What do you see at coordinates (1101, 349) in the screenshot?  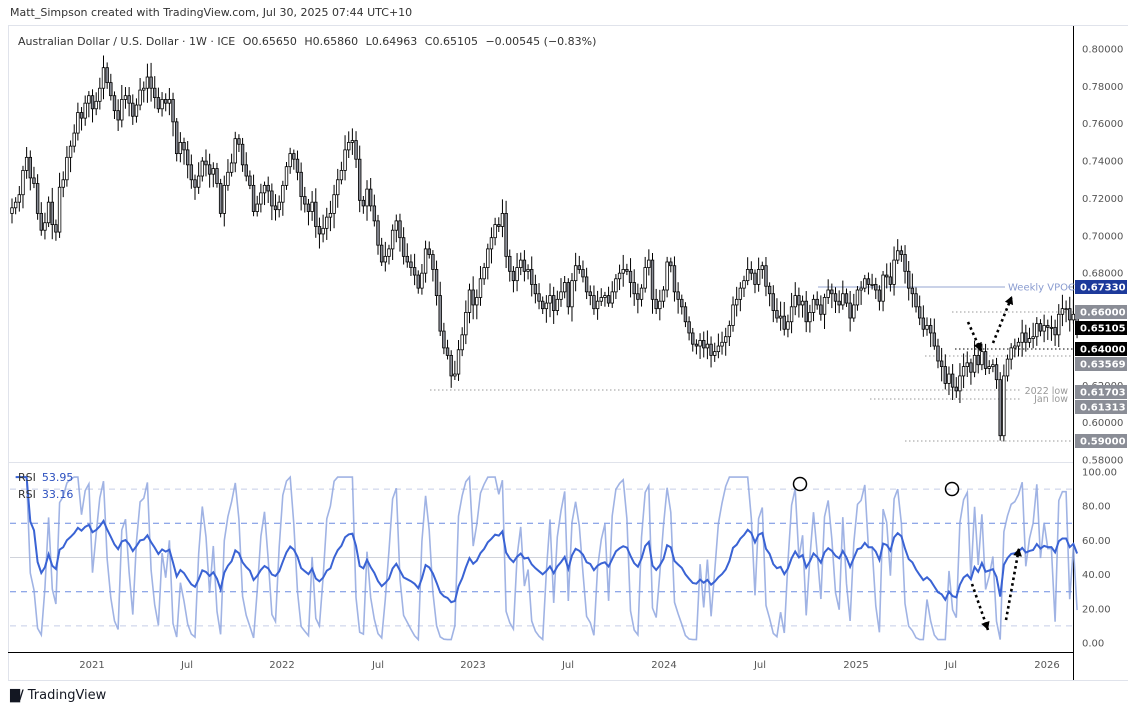 I see `price-tag-0.64000` at bounding box center [1101, 349].